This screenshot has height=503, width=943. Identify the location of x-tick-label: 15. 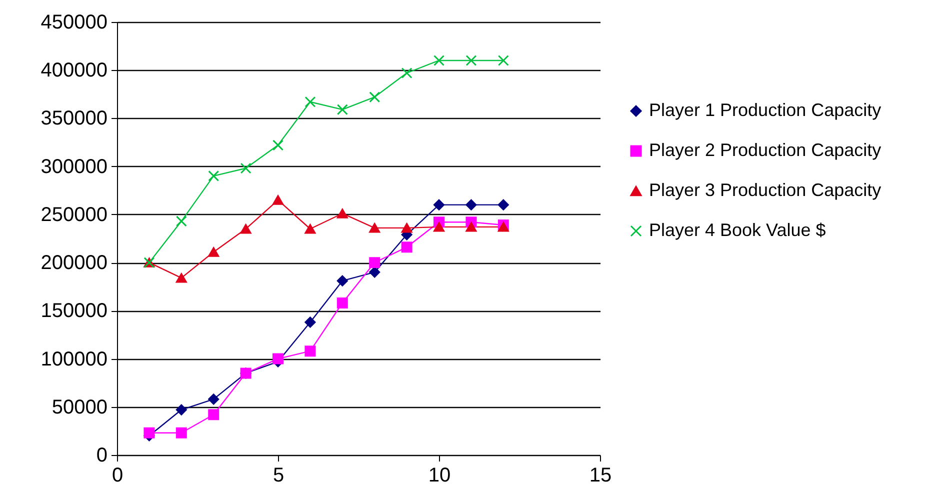
(600, 475).